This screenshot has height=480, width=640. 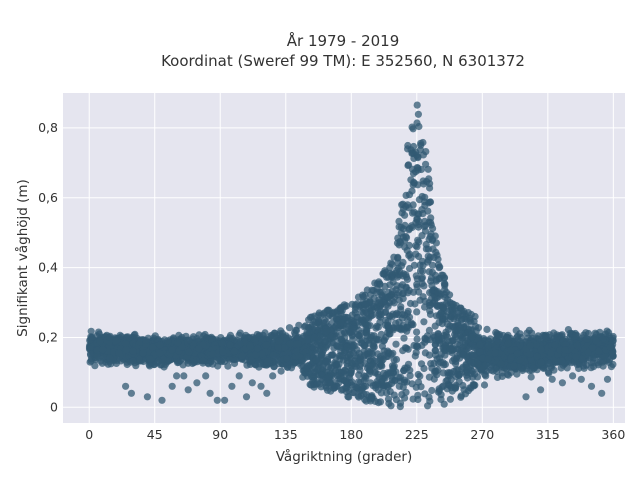 What do you see at coordinates (355, 434) in the screenshot?
I see `x-tick-labels: 0 45 90 135 180 225 270 315 360` at bounding box center [355, 434].